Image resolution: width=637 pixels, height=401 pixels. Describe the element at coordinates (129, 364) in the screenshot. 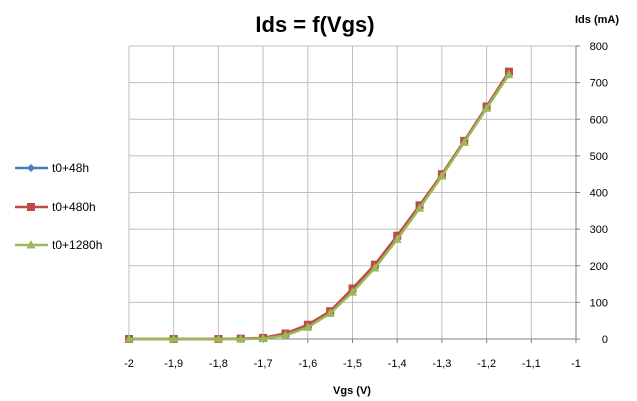

I see `x-tick-label: -2` at that location.